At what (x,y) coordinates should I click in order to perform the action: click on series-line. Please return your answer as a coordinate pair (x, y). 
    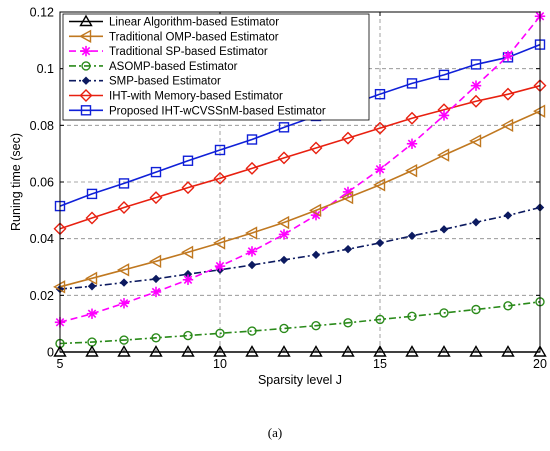
    Looking at the image, I should click on (300, 323).